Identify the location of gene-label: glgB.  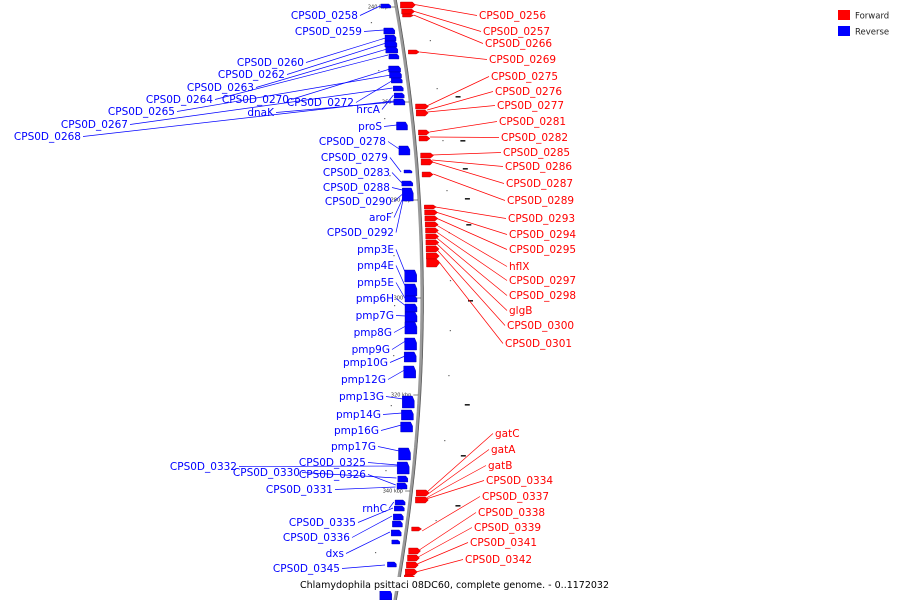
(520, 311).